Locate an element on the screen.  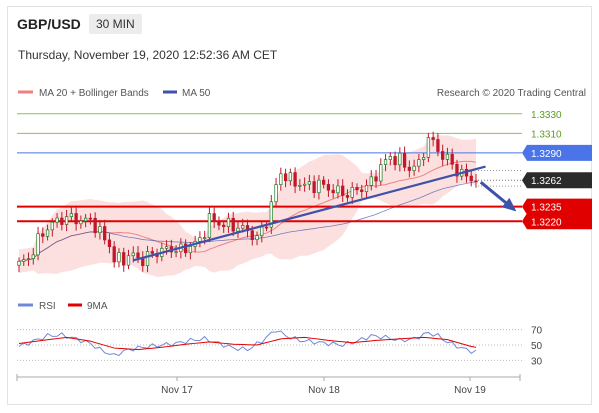
rsi-tick-30: 30 is located at coordinates (537, 361).